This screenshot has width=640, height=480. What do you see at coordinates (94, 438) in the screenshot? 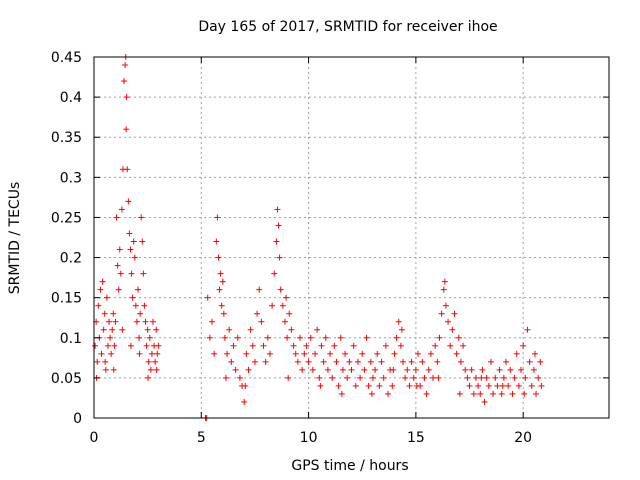
I see `x-tick-label: 0` at bounding box center [94, 438].